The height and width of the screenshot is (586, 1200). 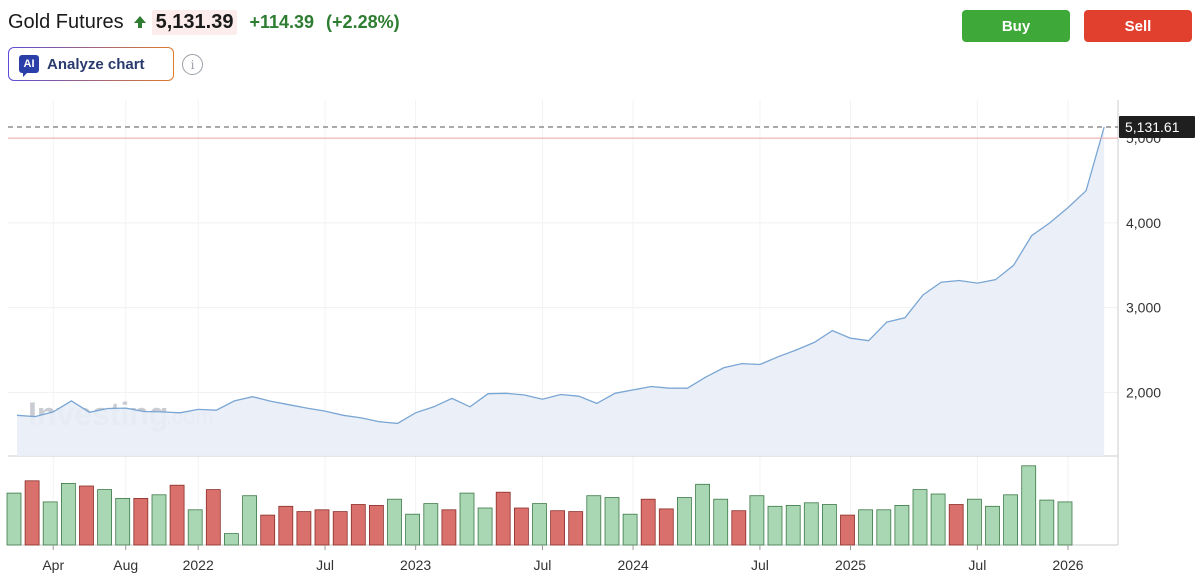 What do you see at coordinates (139, 21) in the screenshot?
I see `up-arrow-icon` at bounding box center [139, 21].